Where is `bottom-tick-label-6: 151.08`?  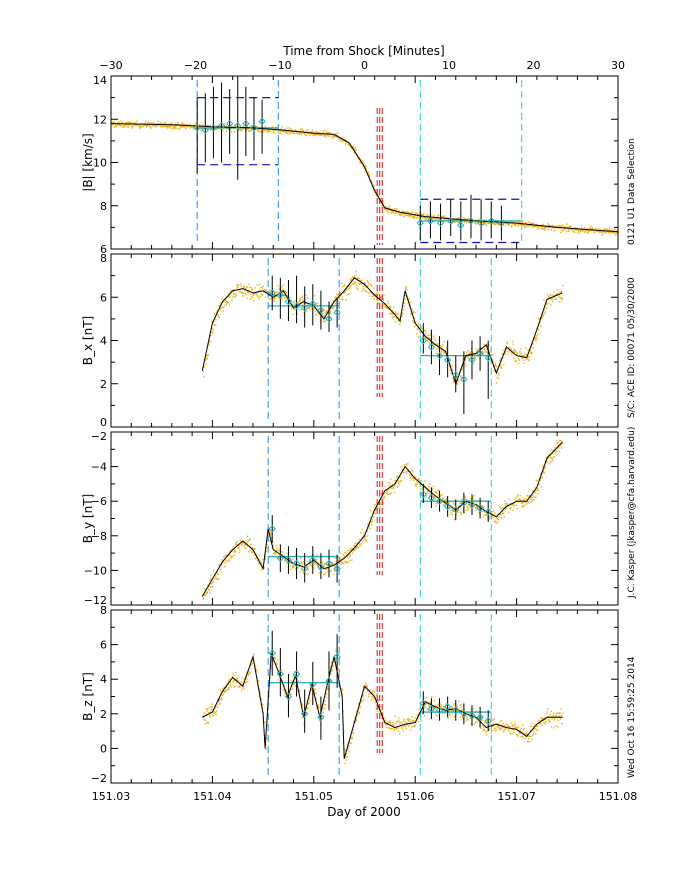 bottom-tick-label-6: 151.08 is located at coordinates (618, 796).